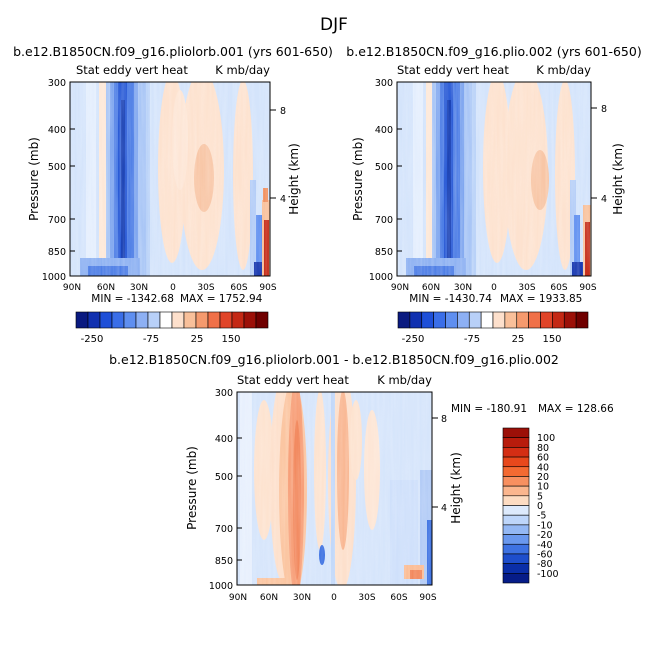 The width and height of the screenshot is (668, 668). Describe the element at coordinates (558, 288) in the screenshot. I see `panel-2-xtick: 60S` at that location.